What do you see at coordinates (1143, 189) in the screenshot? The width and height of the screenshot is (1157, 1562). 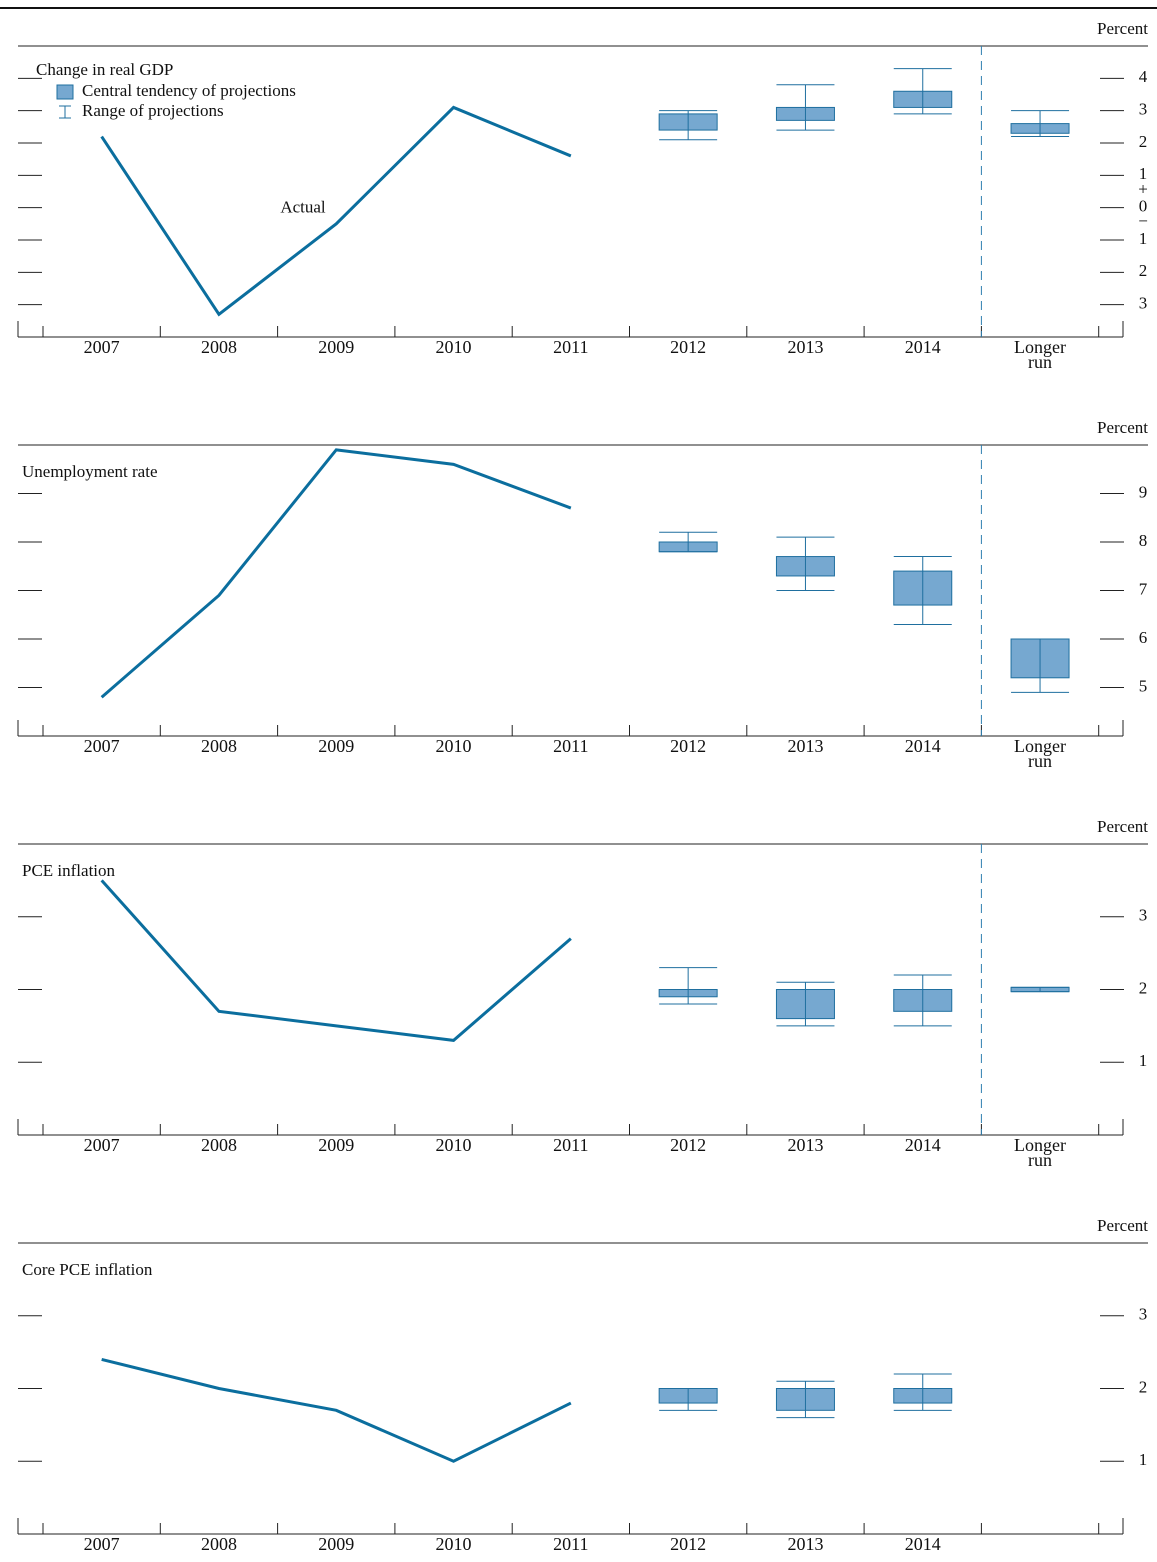 I see `sign-label: +` at bounding box center [1143, 189].